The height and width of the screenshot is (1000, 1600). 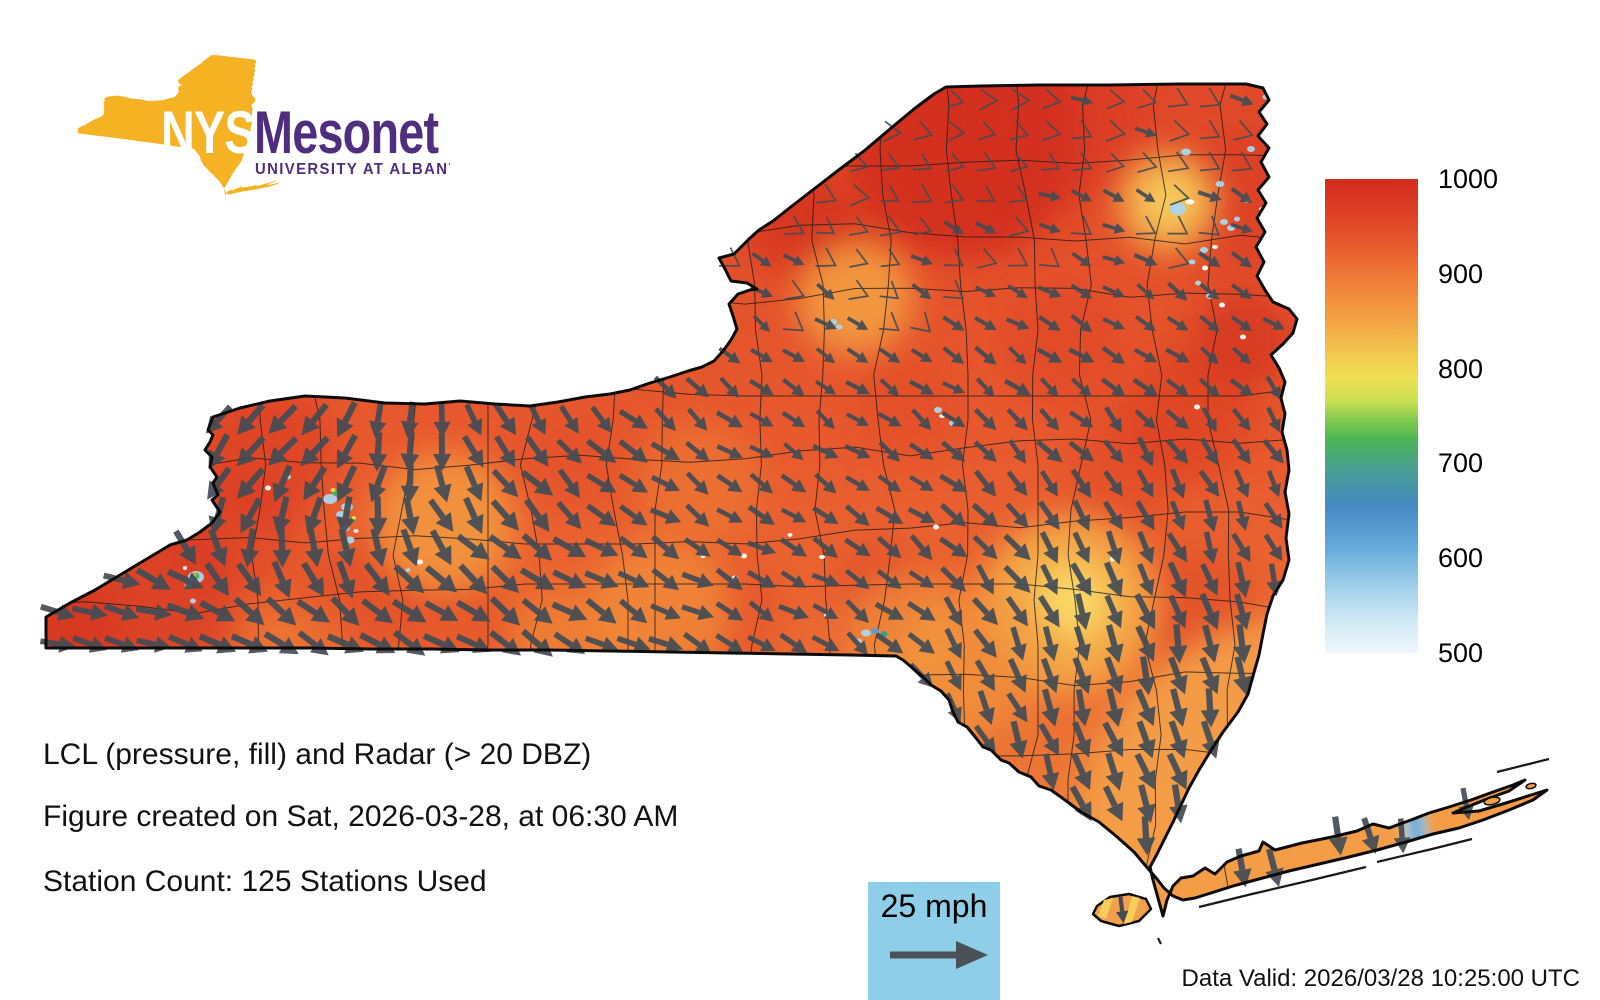 I want to click on staten-island, so click(x=1122, y=910).